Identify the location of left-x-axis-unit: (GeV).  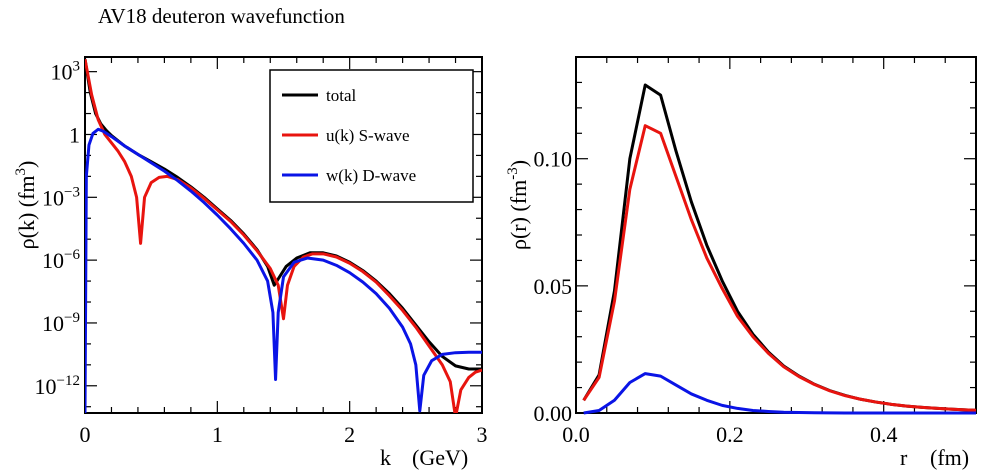
(440, 457).